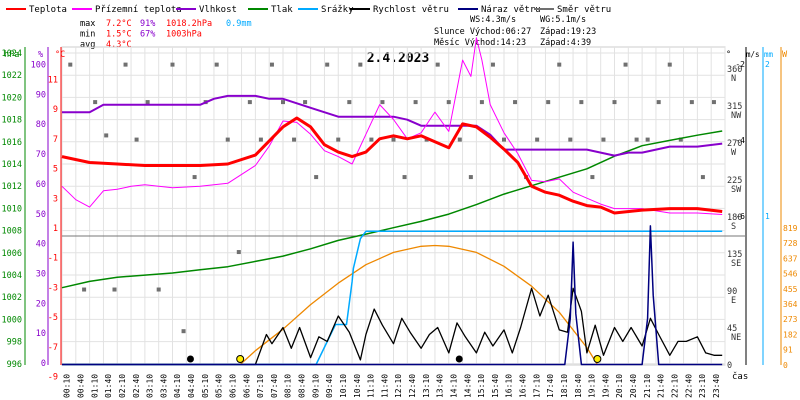  What do you see at coordinates (584, 10) in the screenshot?
I see `legend-label: Směr větru` at bounding box center [584, 10].